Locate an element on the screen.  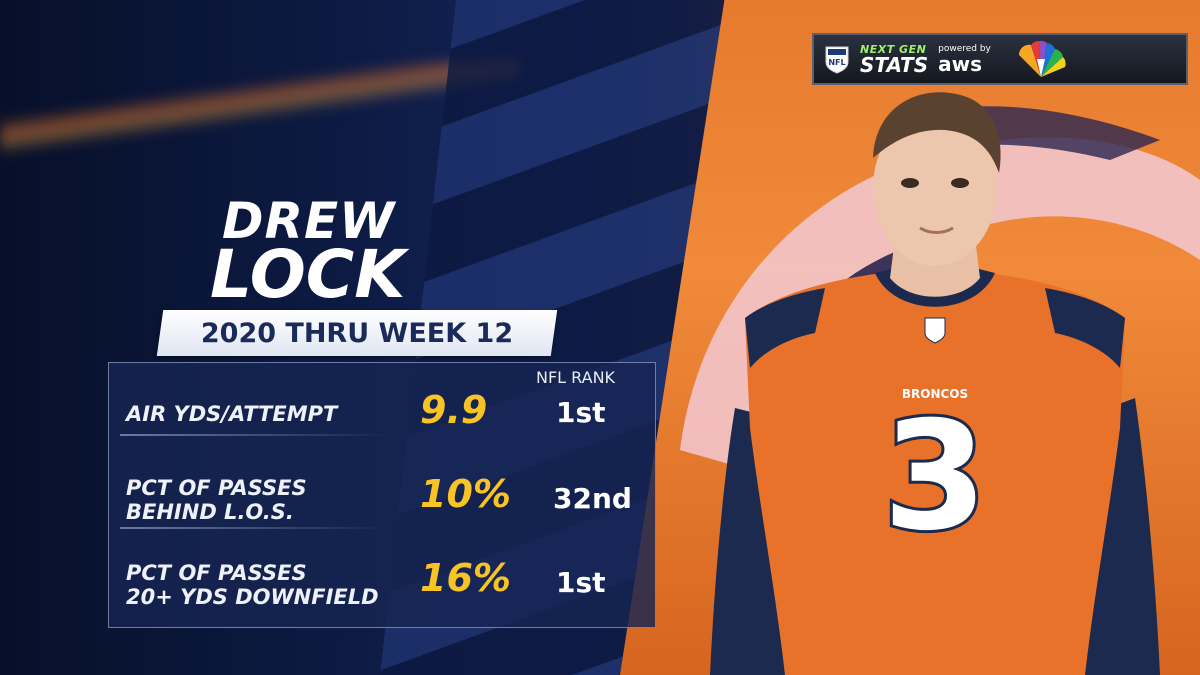
stat-label-2-line2: BEHIND L.O.S. is located at coordinates (210, 512).